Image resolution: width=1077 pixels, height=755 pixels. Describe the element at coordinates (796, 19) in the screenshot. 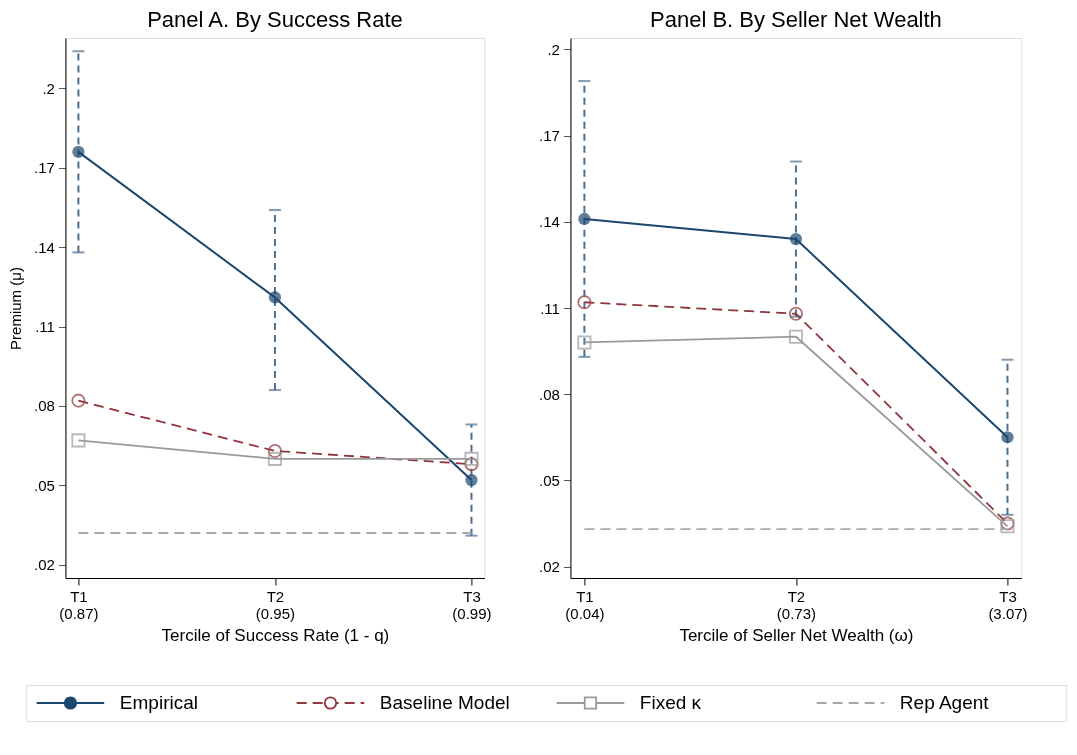

I see `chart-title: Panel B. By Seller Net Wealth` at that location.